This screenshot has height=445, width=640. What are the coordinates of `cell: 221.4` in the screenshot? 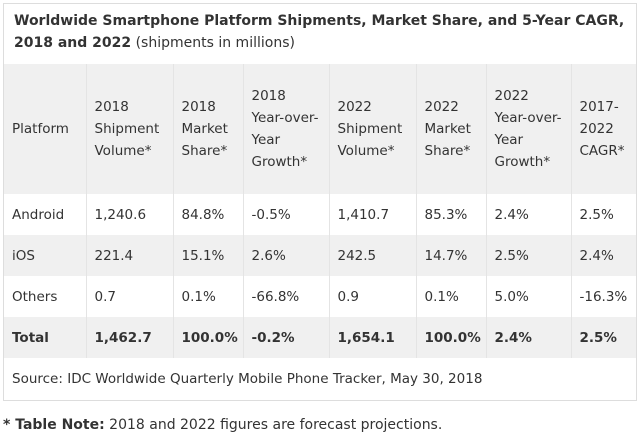 It's located at (129, 255).